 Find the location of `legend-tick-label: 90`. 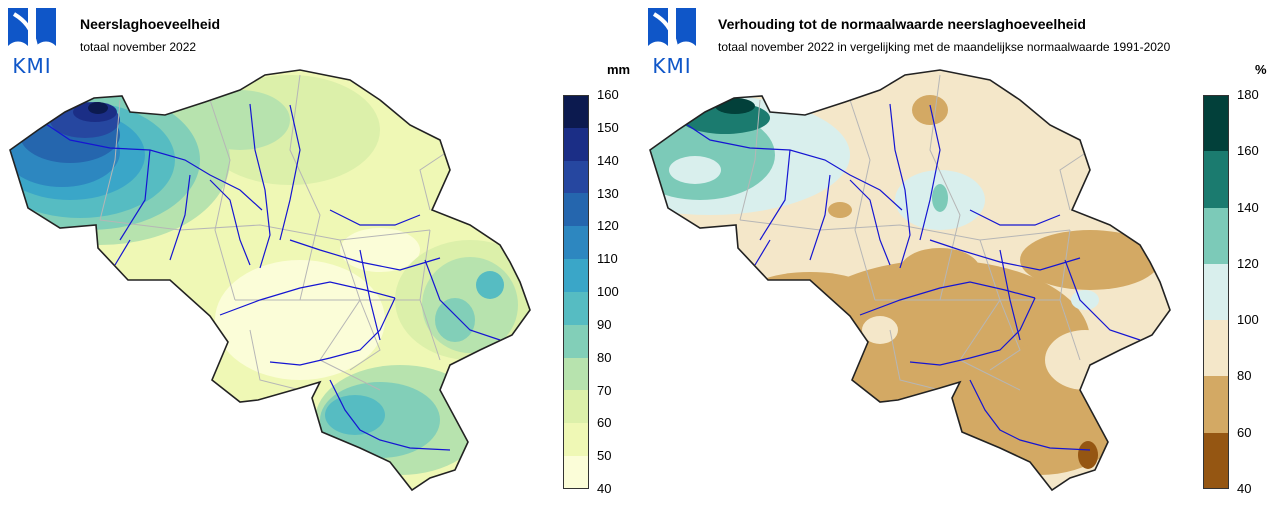

legend-tick-label: 90 is located at coordinates (604, 324).